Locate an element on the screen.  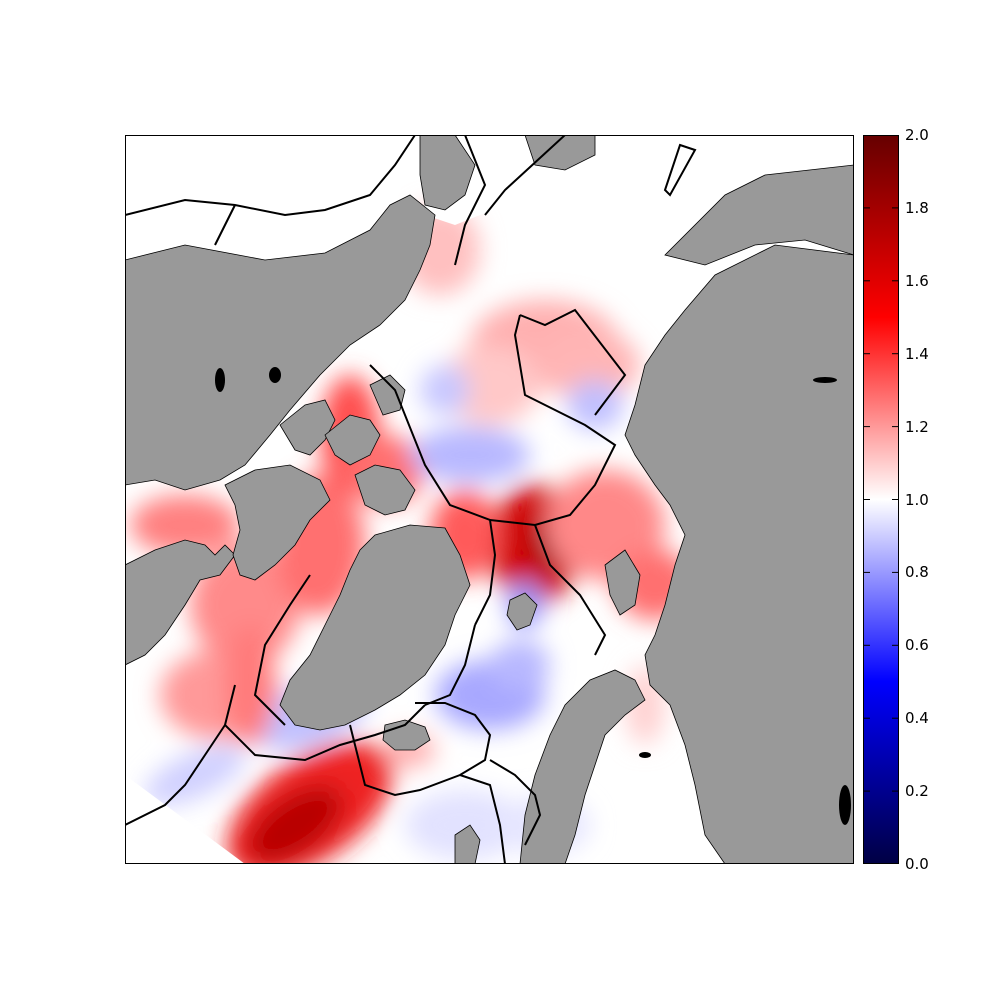
colorbar-tick-label: 2.0 is located at coordinates (917, 135).